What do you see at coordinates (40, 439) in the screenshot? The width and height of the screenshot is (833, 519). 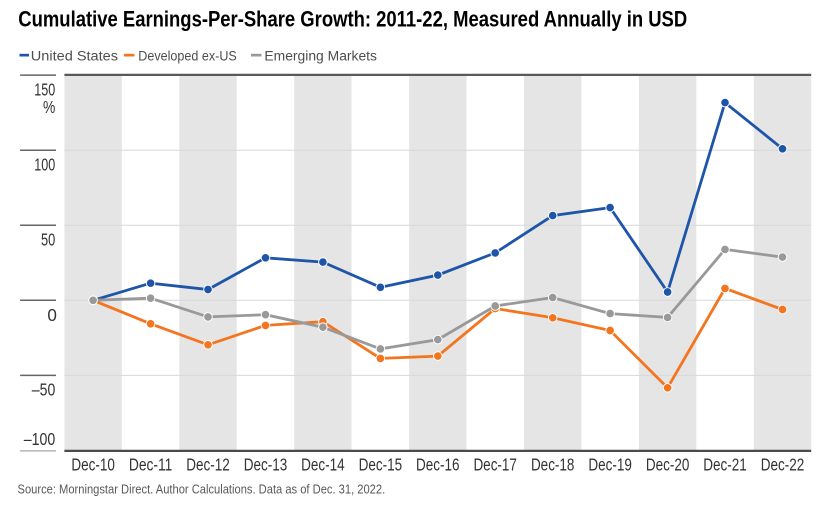 I see `svg-text: –100` at bounding box center [40, 439].